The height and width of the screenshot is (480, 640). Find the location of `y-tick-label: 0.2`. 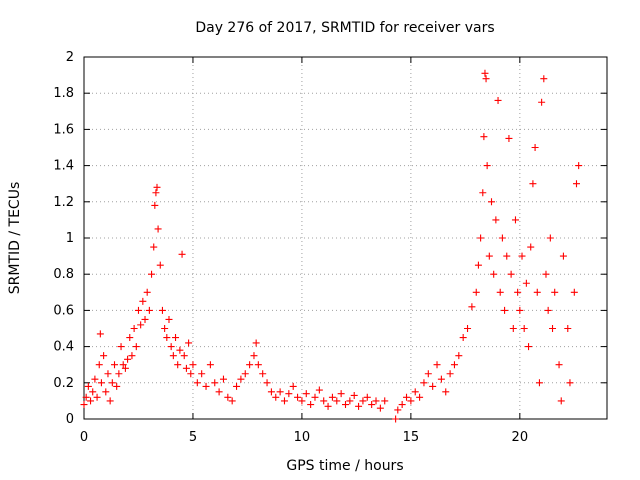

y-tick-label: 0.2 is located at coordinates (63, 383).